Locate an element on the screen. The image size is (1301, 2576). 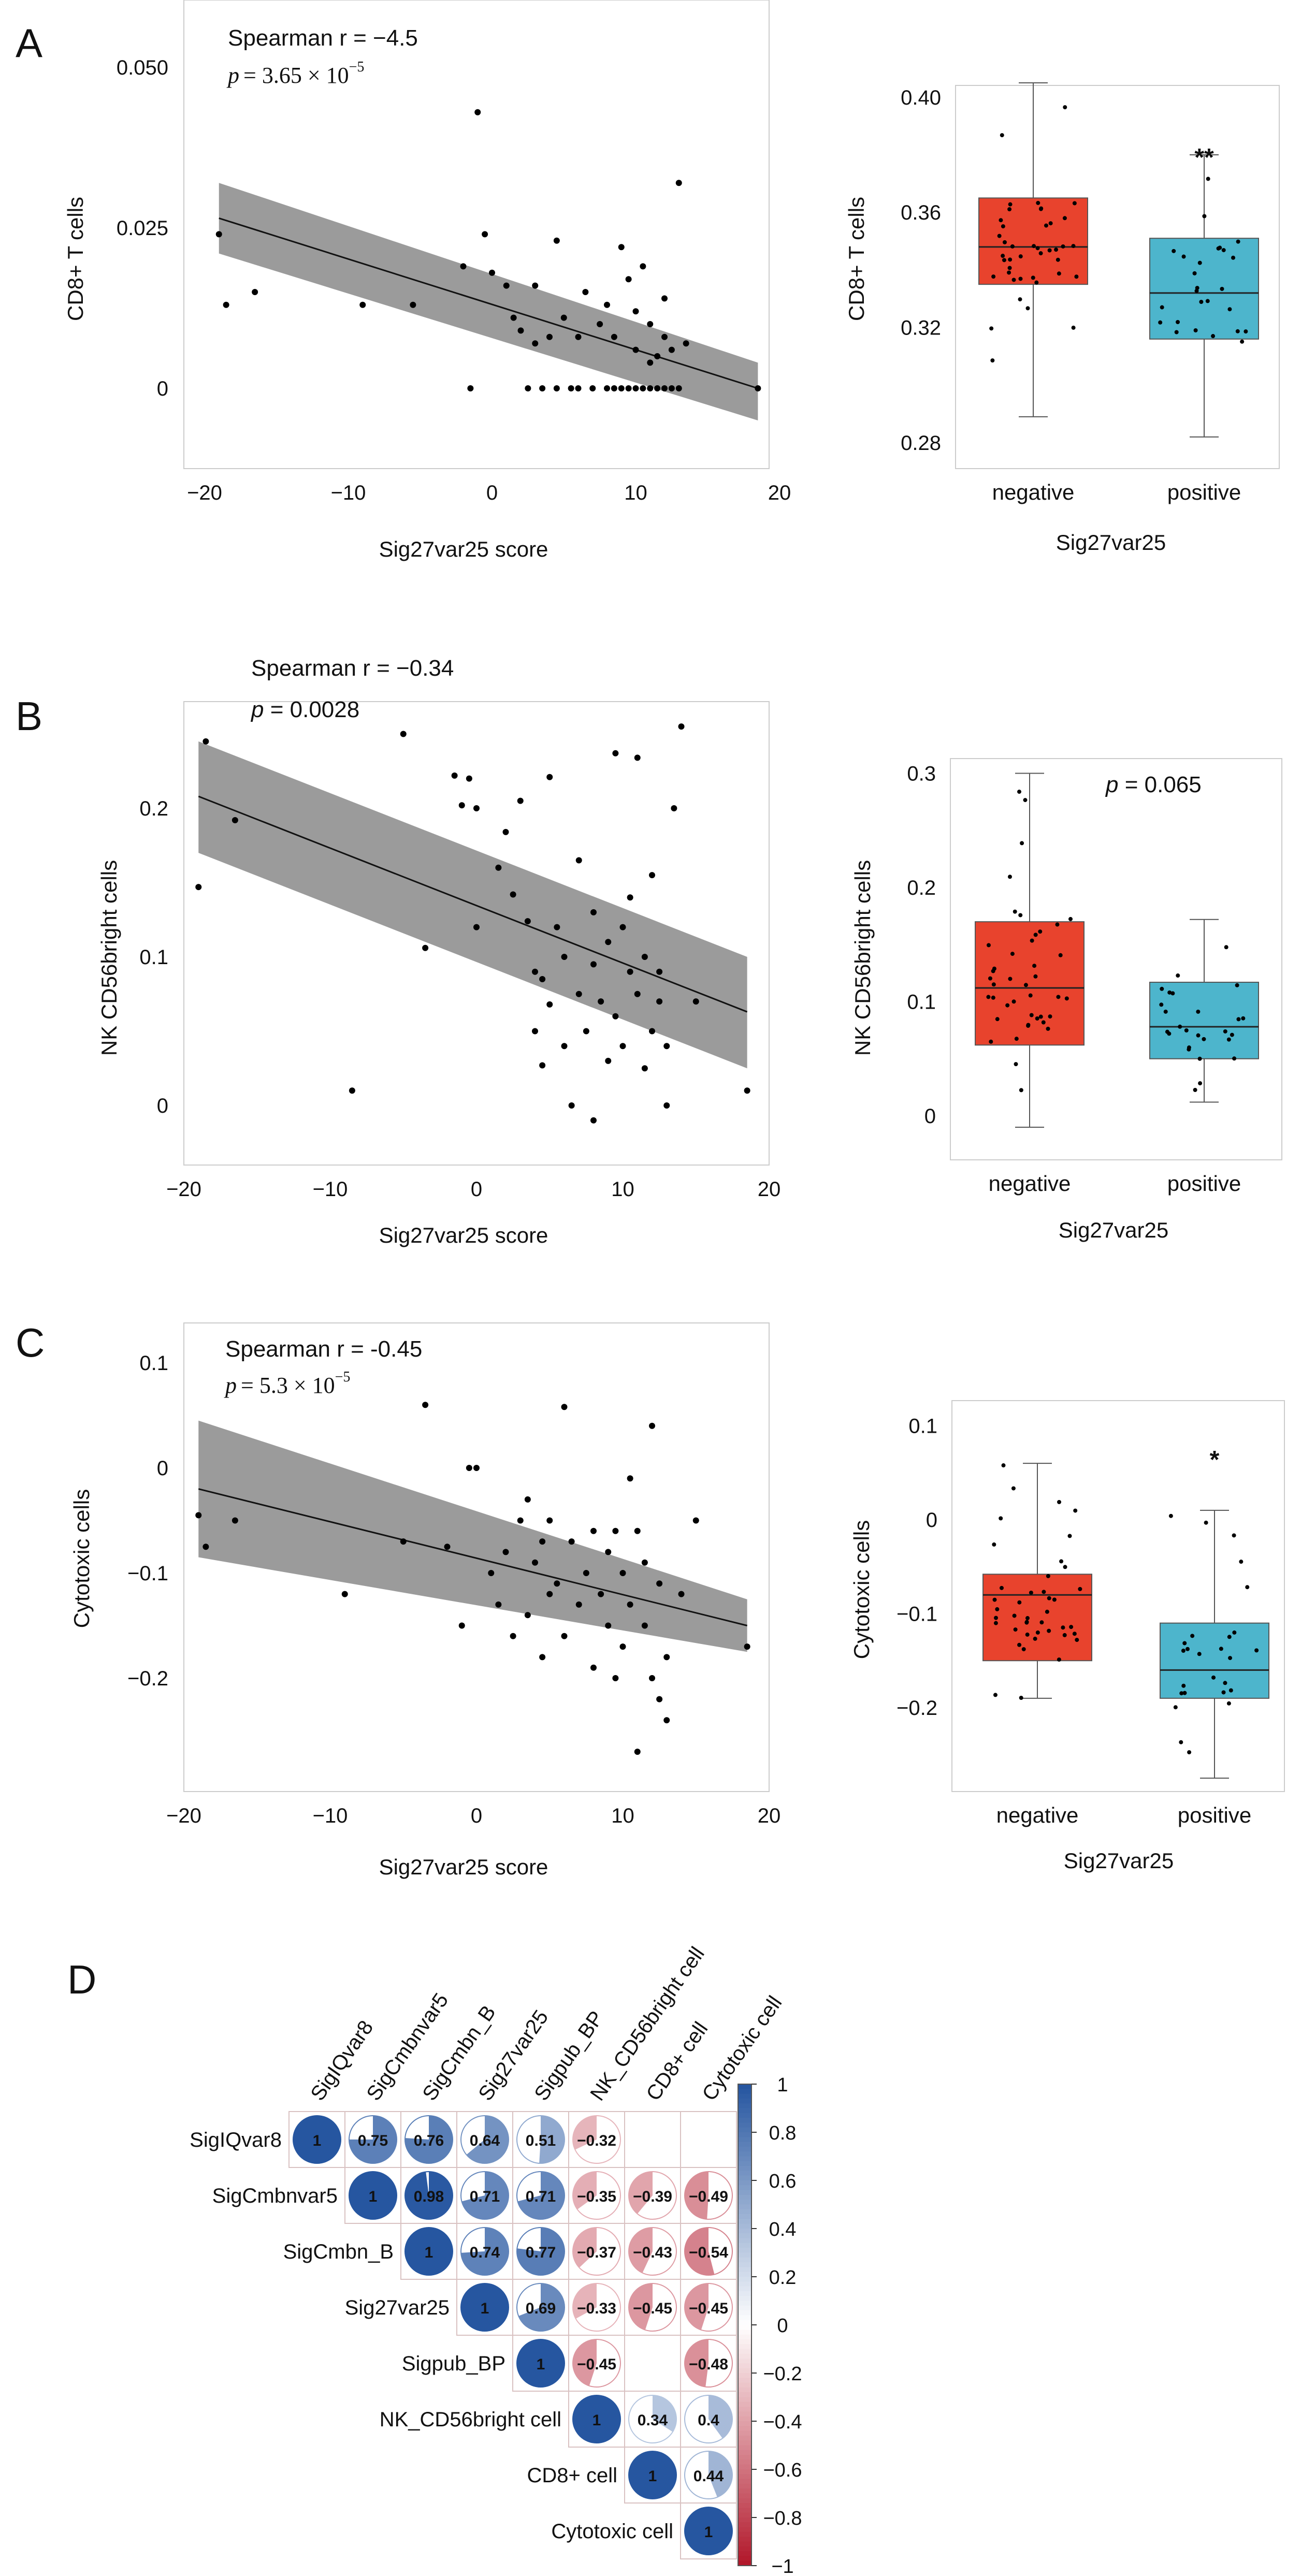
panel-a-box-xlabel: Sig27var25 is located at coordinates (1111, 543).